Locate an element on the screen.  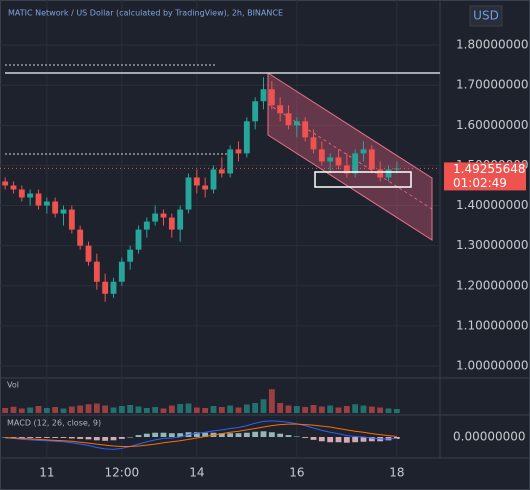
y-tick-label: 1.60000000 is located at coordinates (492, 125).